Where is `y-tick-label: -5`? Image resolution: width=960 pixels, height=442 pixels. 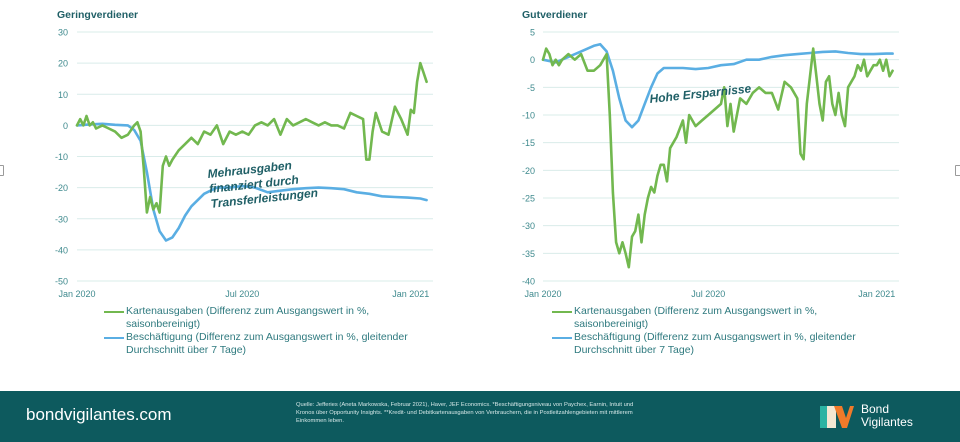 y-tick-label: -5 is located at coordinates (531, 88).